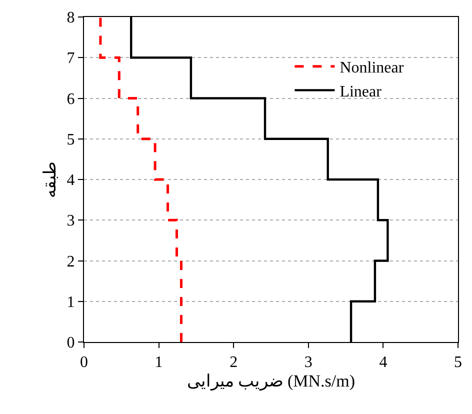 This screenshot has height=414, width=472. I want to click on y-tick-label: 2, so click(70, 261).